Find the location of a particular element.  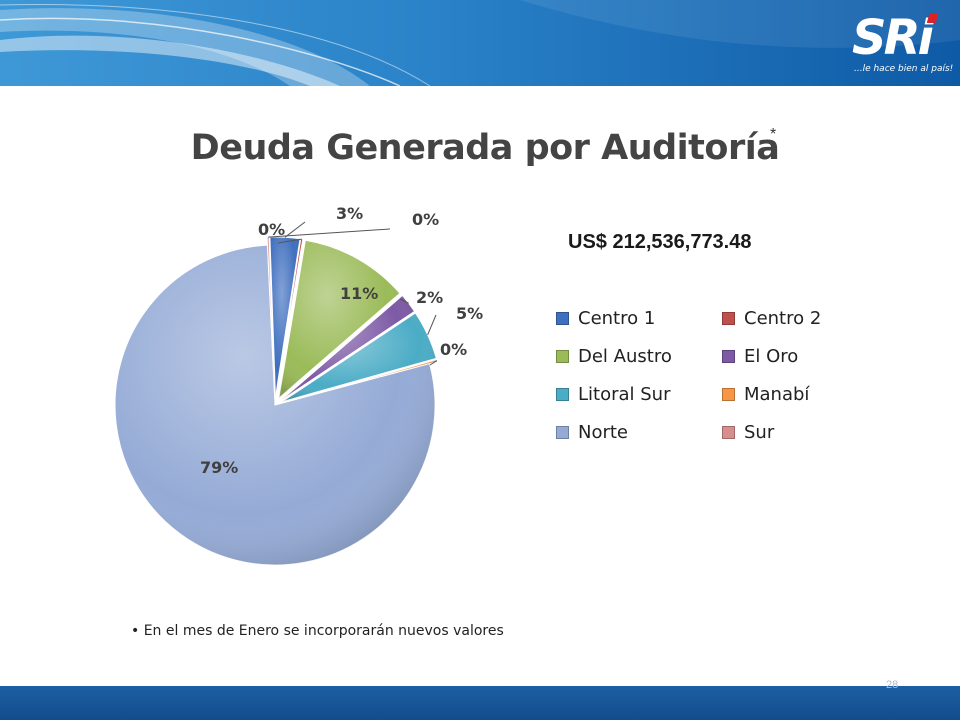

data-label-del-austro: 11% is located at coordinates (359, 293).